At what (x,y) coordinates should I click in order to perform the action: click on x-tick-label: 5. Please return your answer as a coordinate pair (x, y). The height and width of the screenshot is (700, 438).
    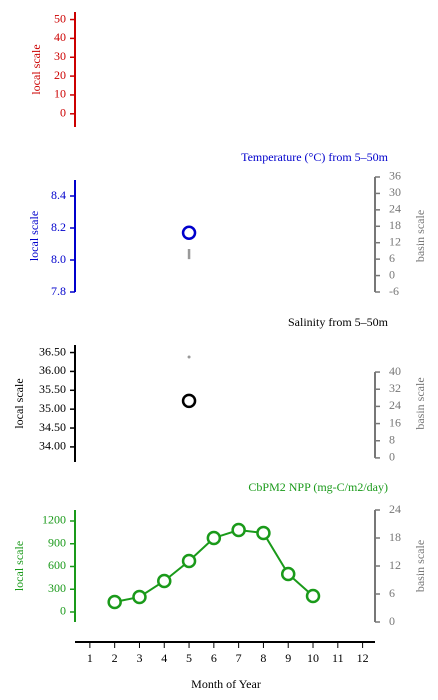
    Looking at the image, I should click on (189, 658).